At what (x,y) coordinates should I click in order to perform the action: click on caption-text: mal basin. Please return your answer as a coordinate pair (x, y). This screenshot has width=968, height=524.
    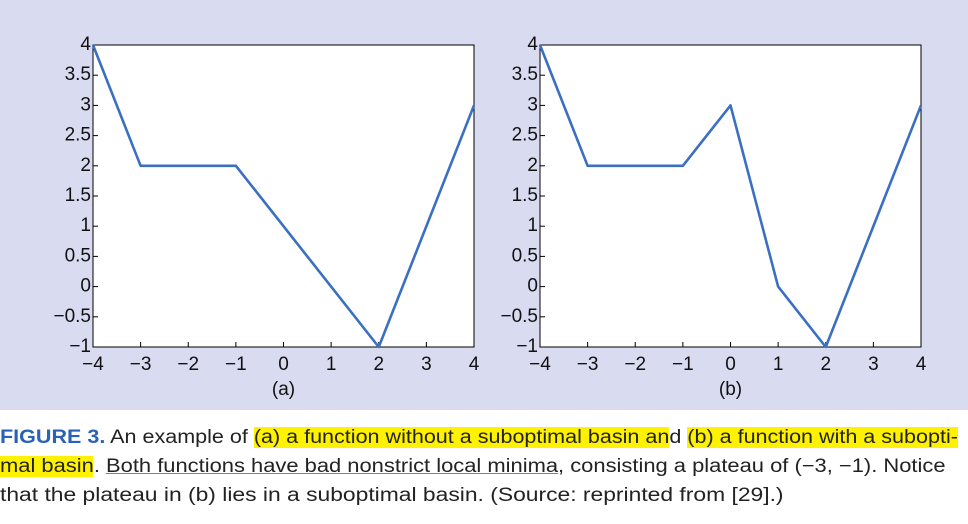
    Looking at the image, I should click on (47, 466).